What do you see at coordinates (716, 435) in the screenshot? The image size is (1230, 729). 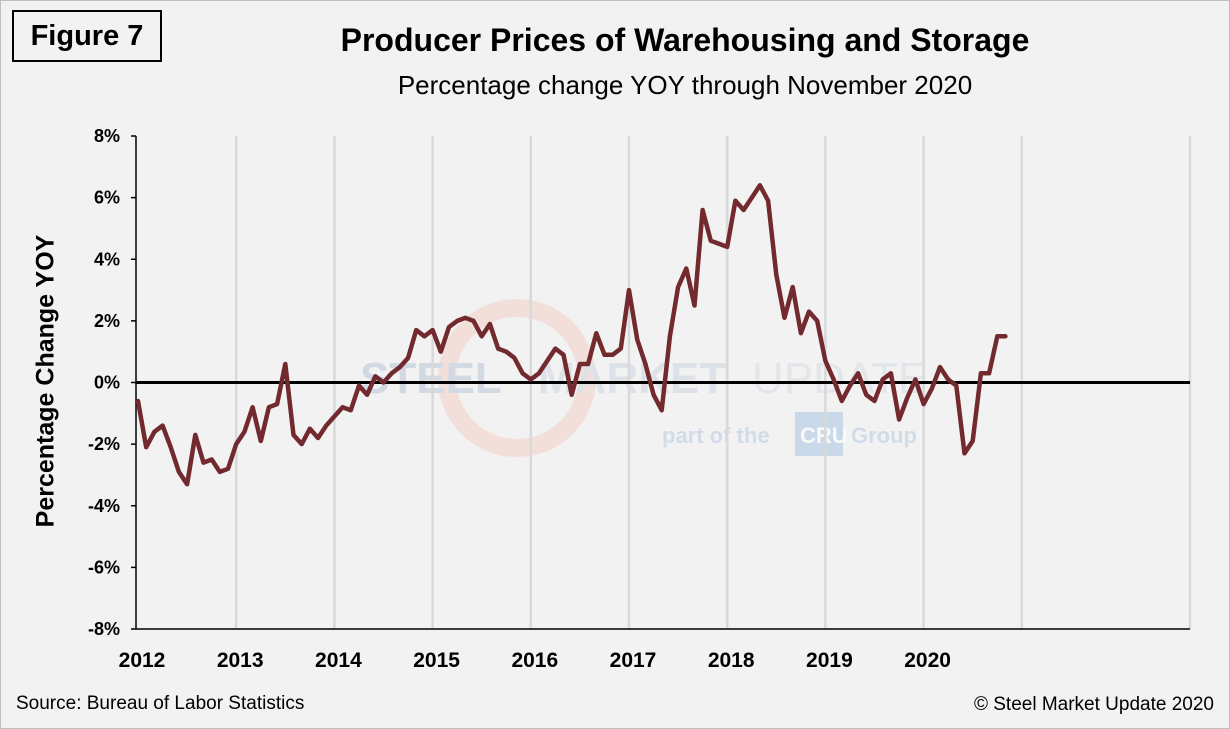 I see `watermark-part-of: part of the` at bounding box center [716, 435].